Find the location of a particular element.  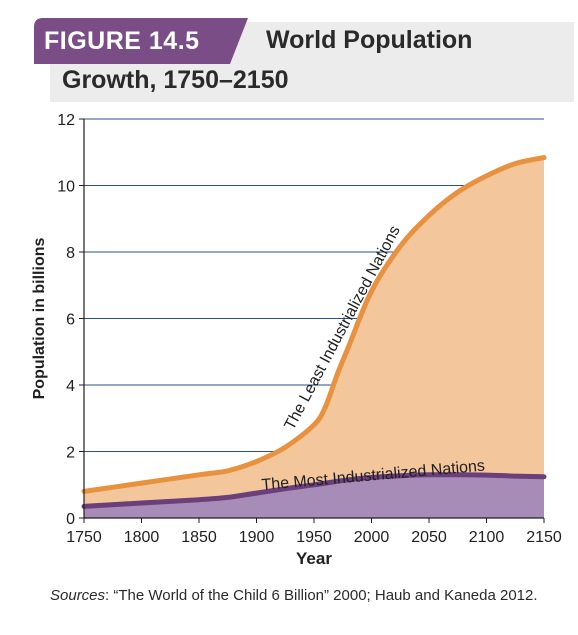

y-tick-label-0: 0 is located at coordinates (70, 519).